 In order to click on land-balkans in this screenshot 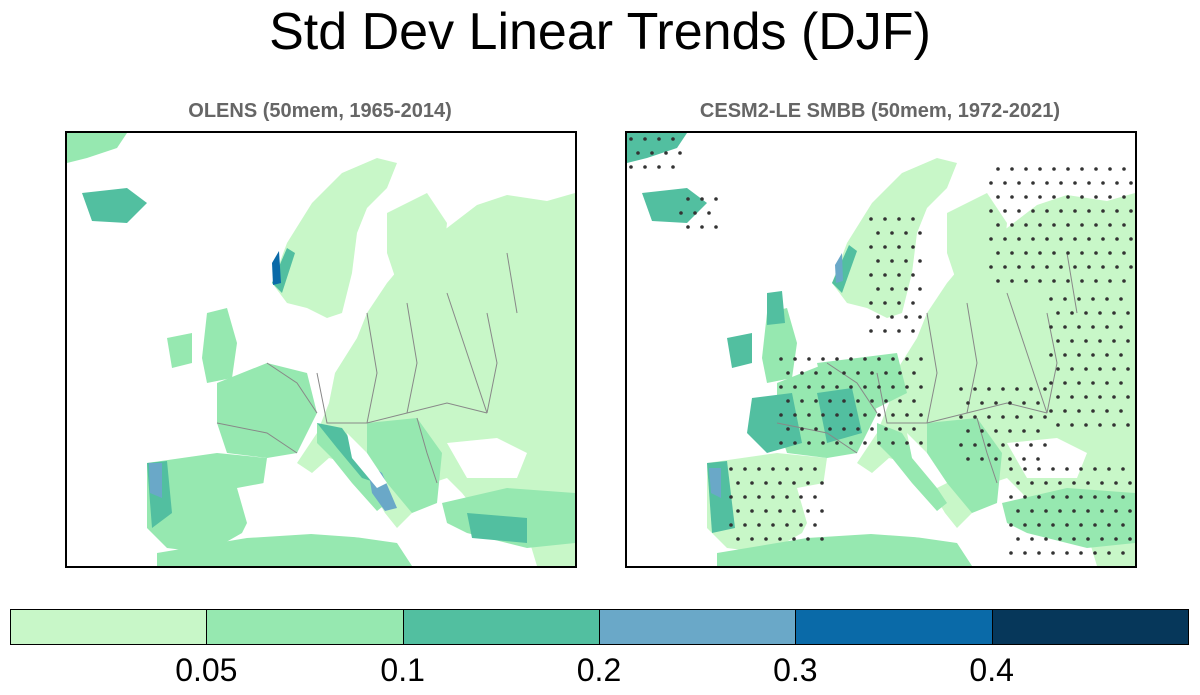, I will do `click(964, 465)`.